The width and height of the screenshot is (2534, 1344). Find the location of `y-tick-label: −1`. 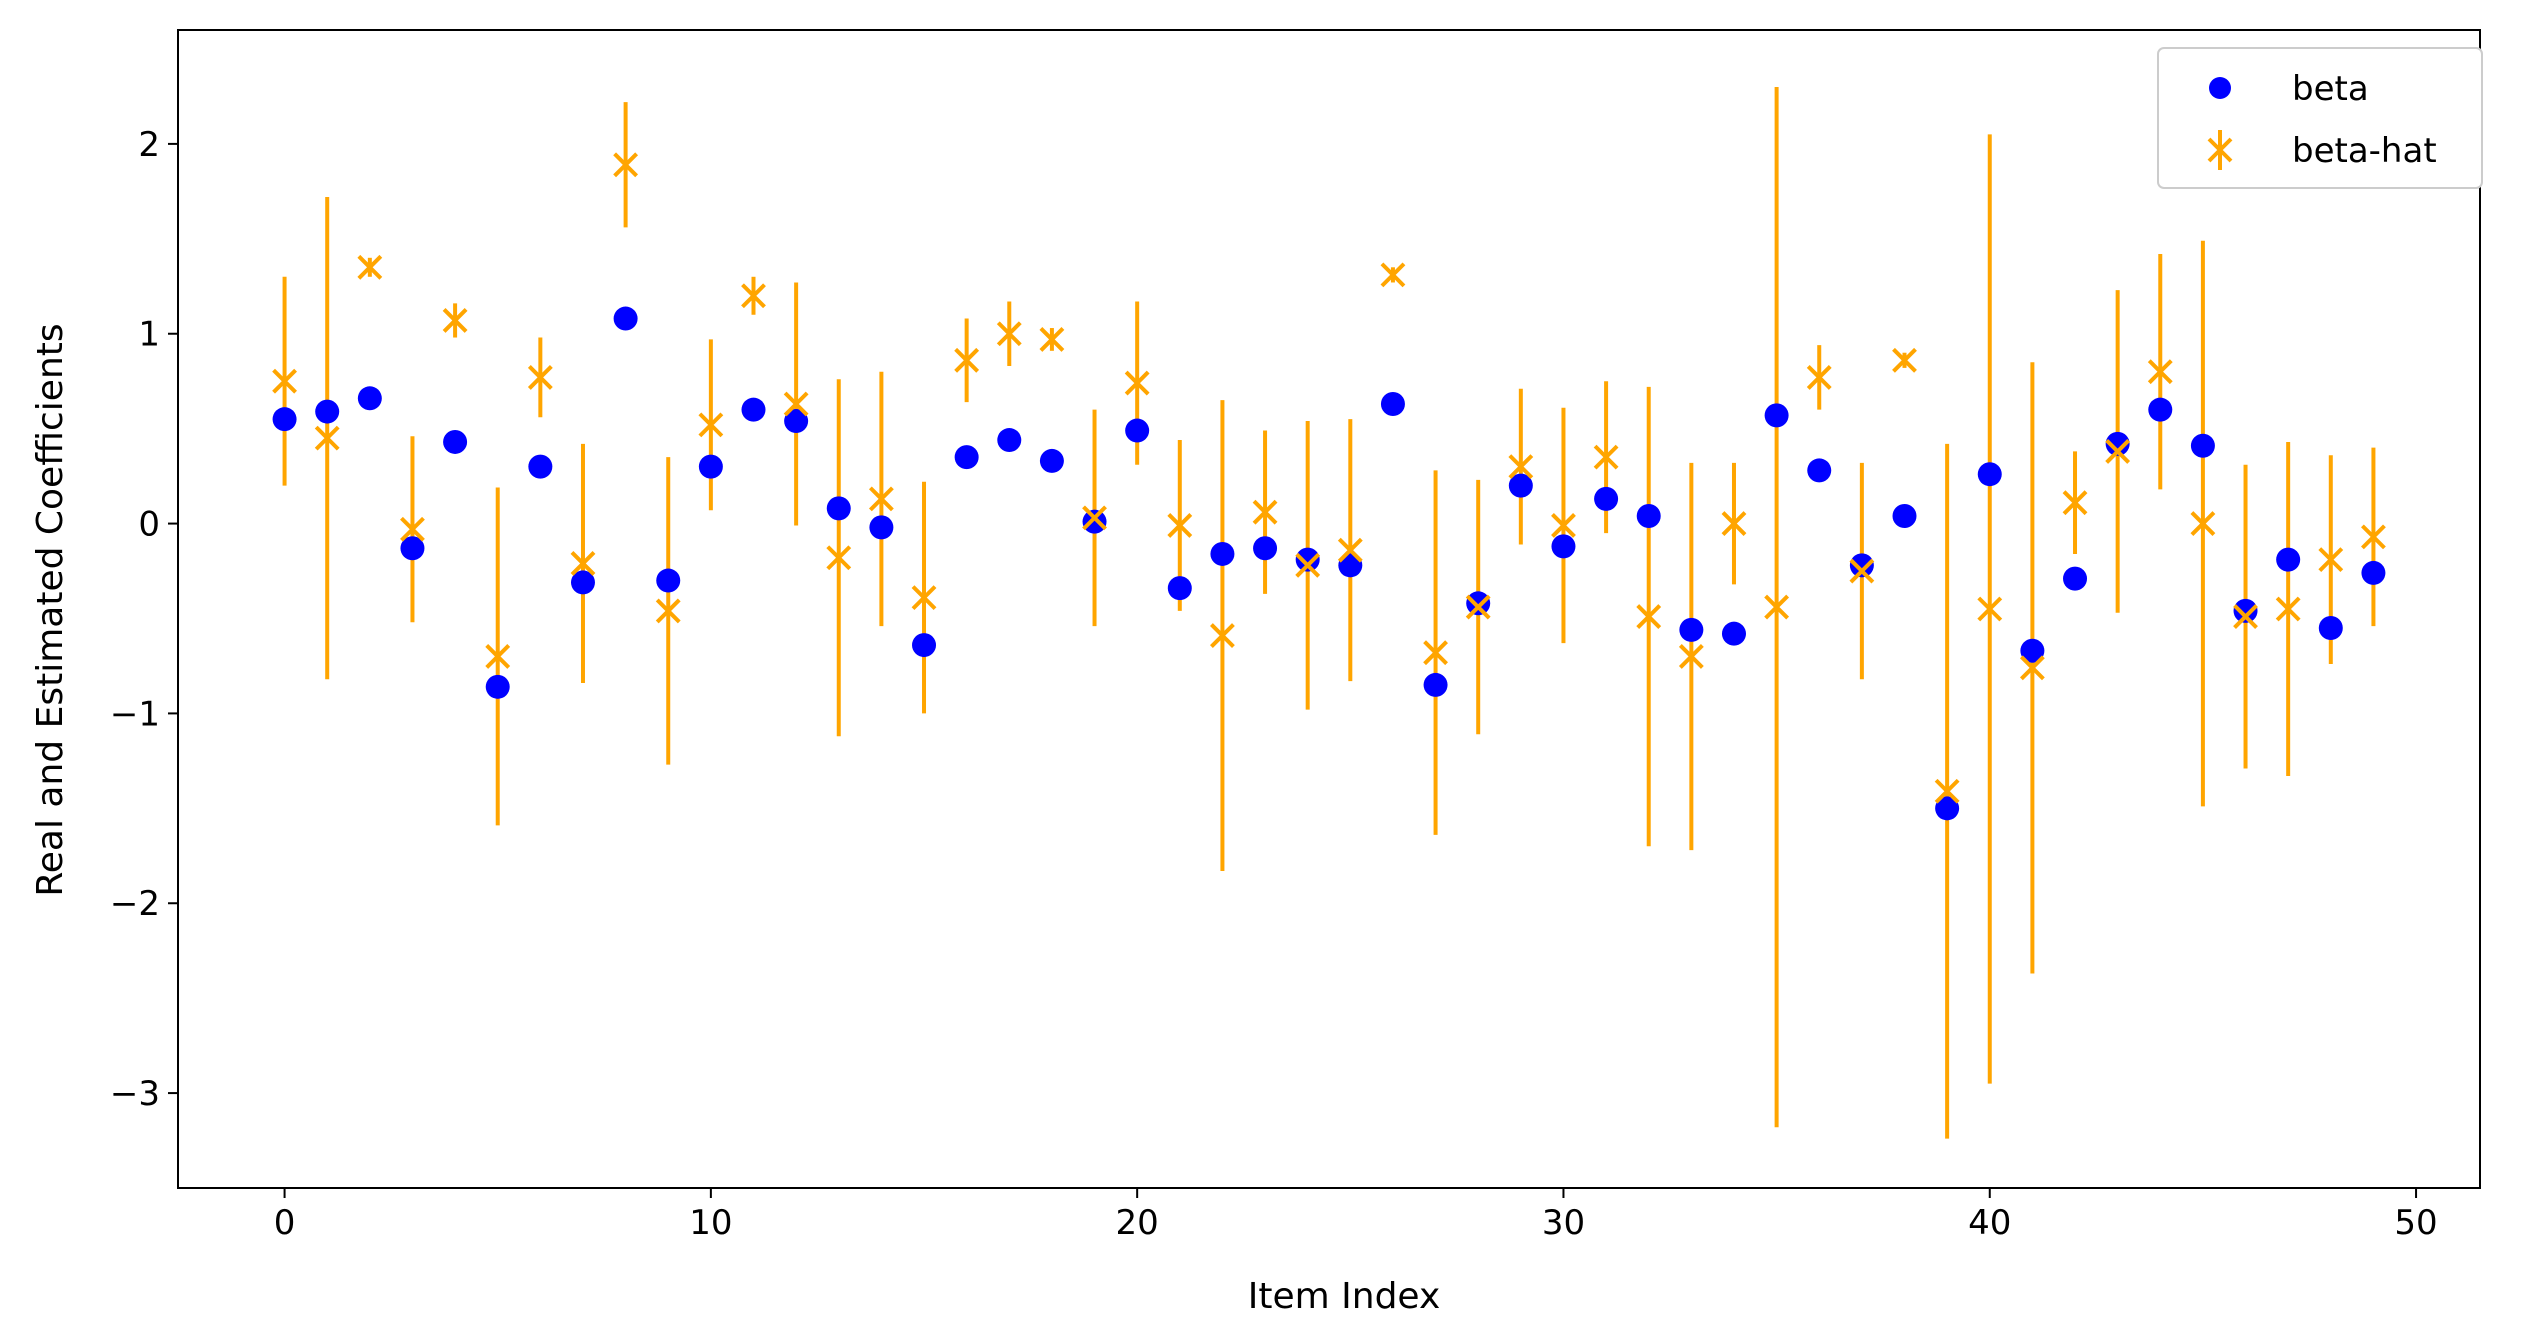

y-tick-label: −1 is located at coordinates (135, 714).